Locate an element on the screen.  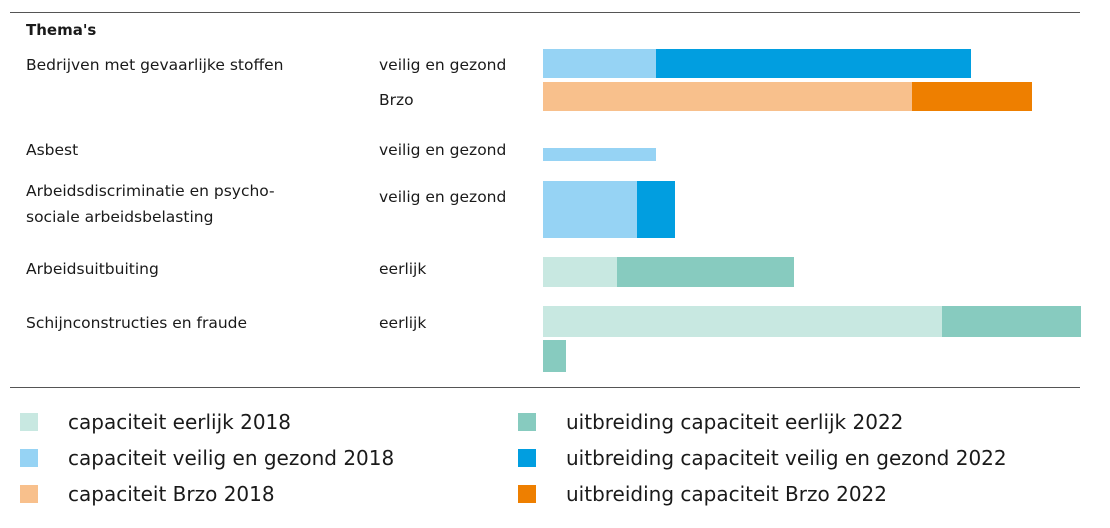
bottom-rule is located at coordinates (545, 387).